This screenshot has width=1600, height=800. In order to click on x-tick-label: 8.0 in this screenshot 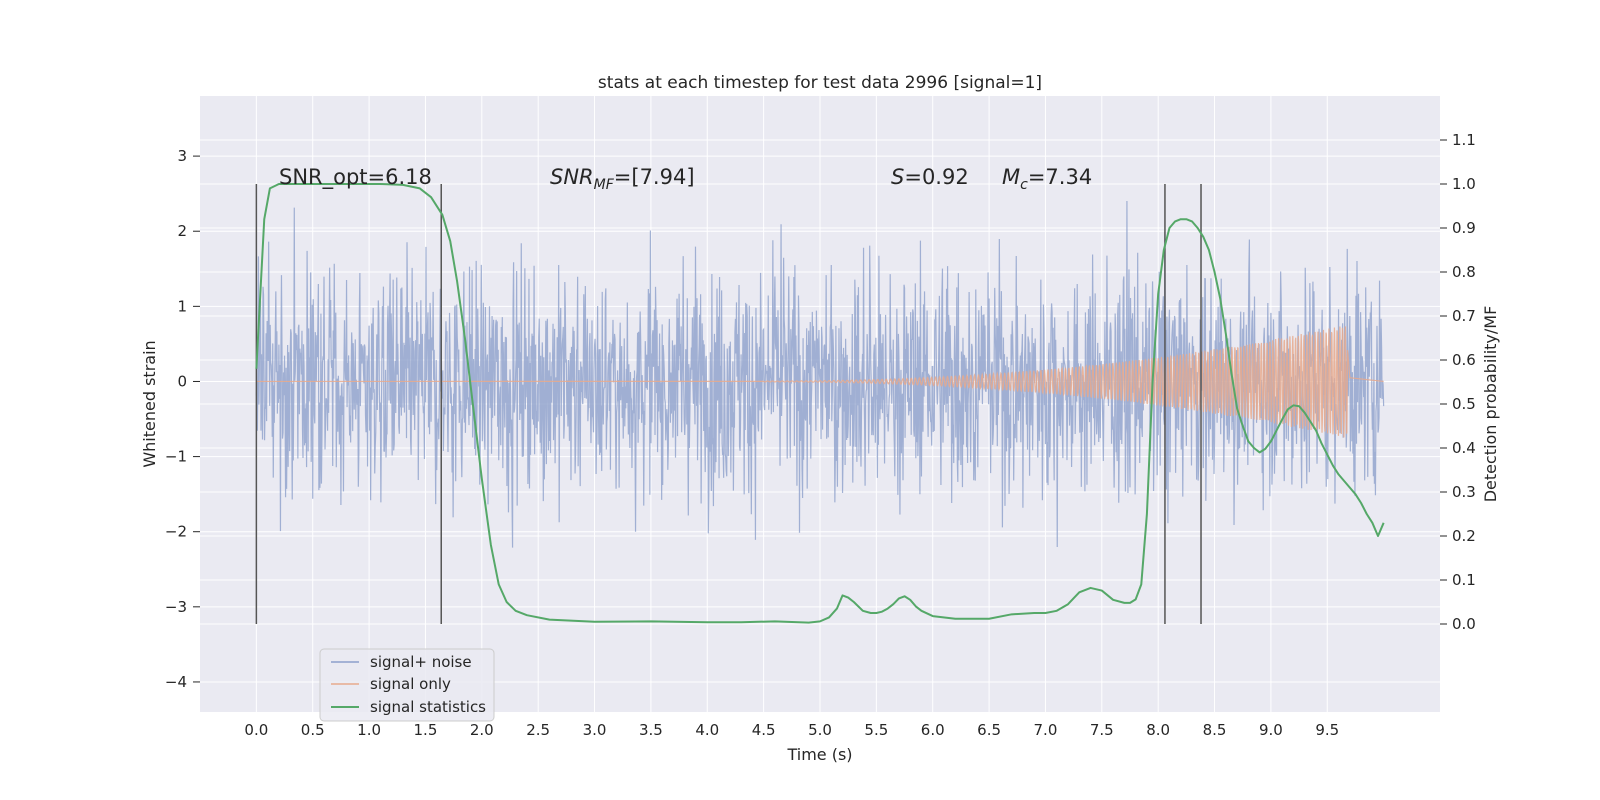, I will do `click(1158, 730)`.